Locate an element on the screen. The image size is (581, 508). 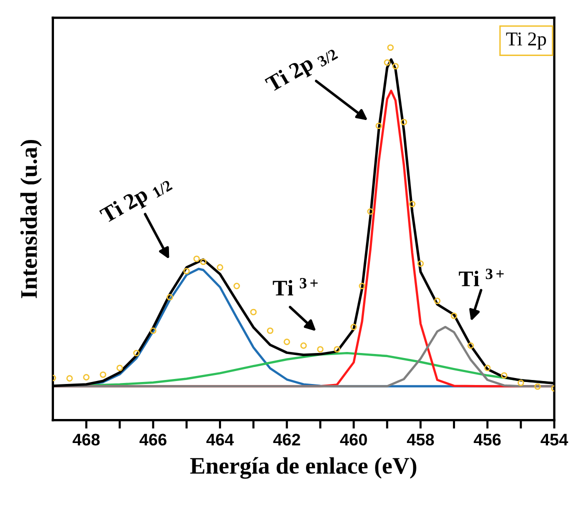
x-axis-title: Energía de enlace (eV) is located at coordinates (303, 468).